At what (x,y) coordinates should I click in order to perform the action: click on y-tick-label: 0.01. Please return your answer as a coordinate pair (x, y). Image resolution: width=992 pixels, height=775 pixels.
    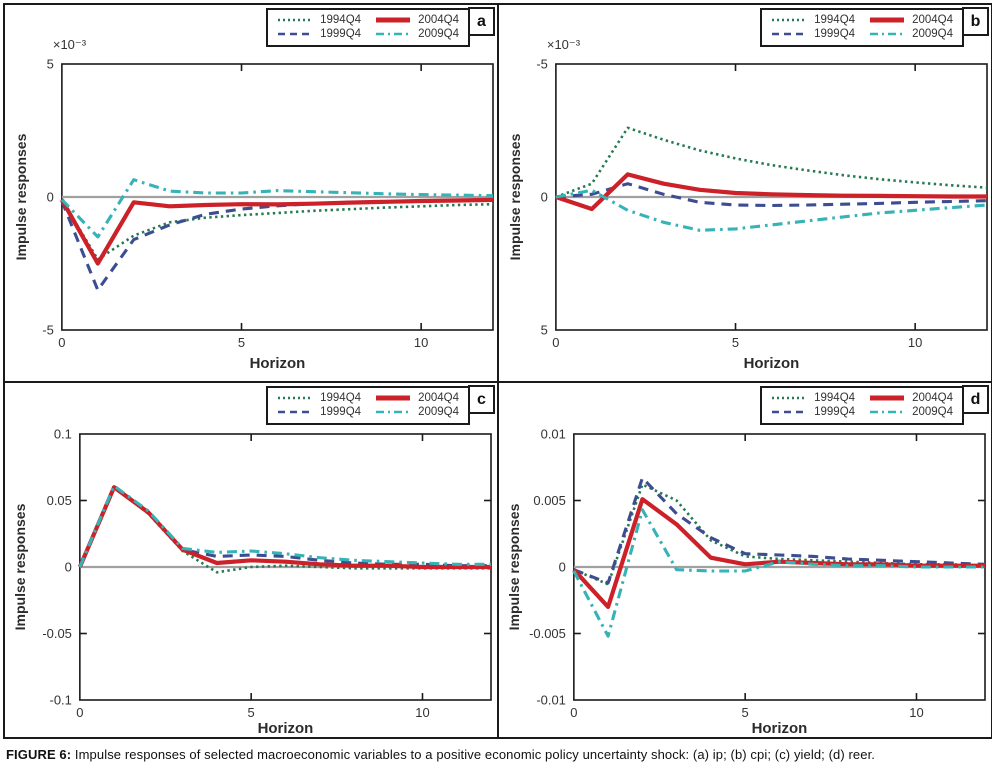
    Looking at the image, I should click on (553, 433).